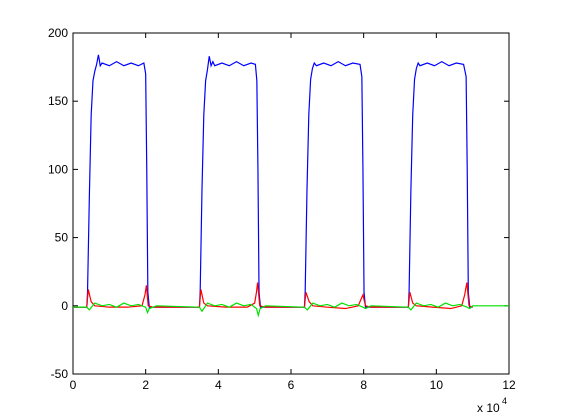  What do you see at coordinates (58, 33) in the screenshot?
I see `y-tick-label: 200` at bounding box center [58, 33].